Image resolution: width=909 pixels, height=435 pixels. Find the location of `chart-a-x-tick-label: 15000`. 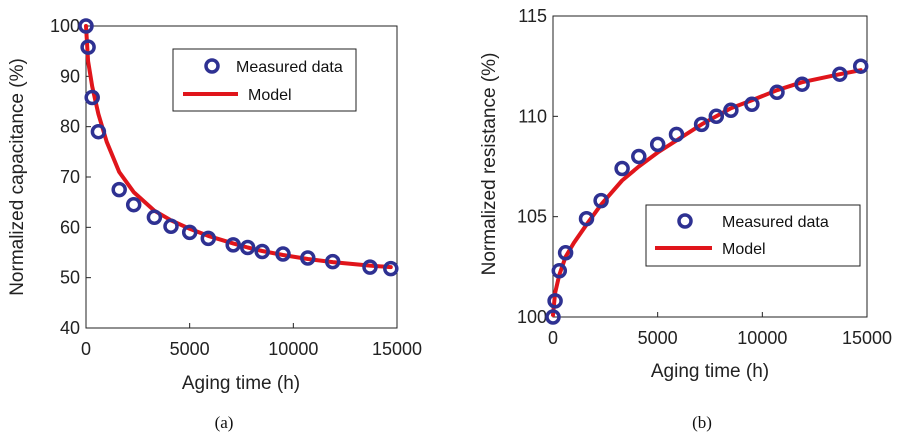

chart-a-x-tick-label: 15000 is located at coordinates (397, 349).